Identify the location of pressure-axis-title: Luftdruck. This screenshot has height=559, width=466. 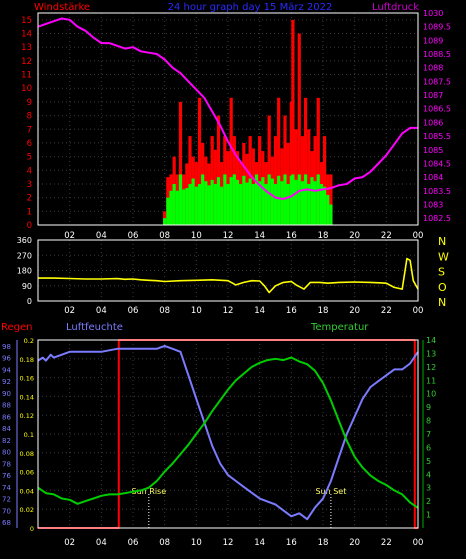
(395, 7).